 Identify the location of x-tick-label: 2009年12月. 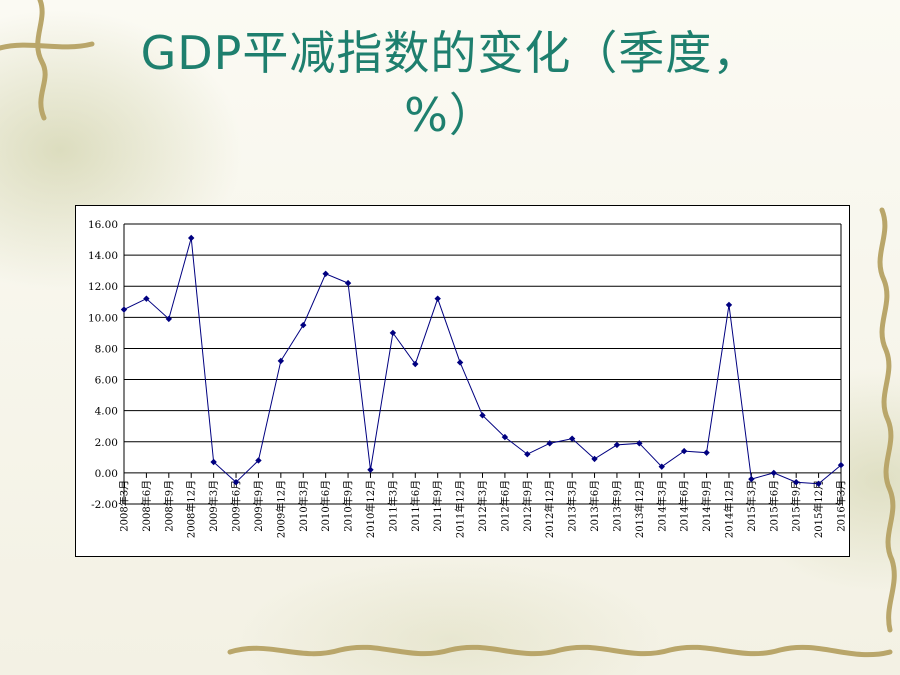
(280, 509).